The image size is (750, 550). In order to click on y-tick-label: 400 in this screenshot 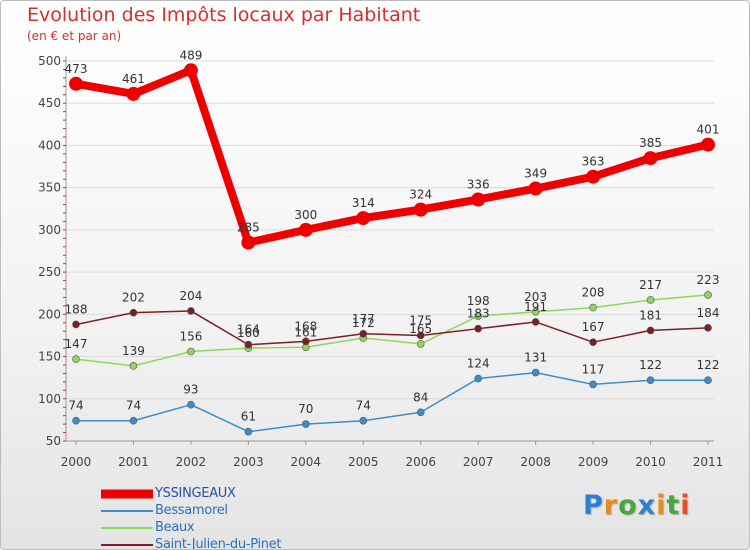, I will do `click(49, 145)`.